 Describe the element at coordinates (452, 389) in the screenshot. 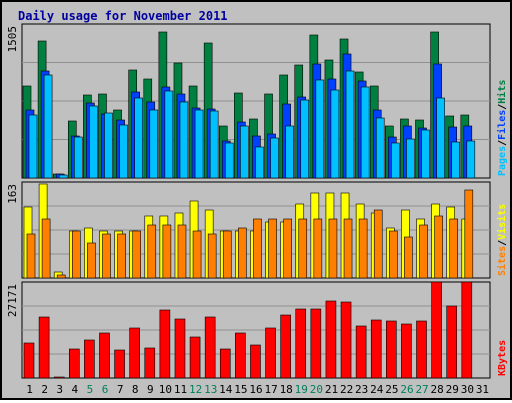

I see `x-label-day-29: 29` at that location.